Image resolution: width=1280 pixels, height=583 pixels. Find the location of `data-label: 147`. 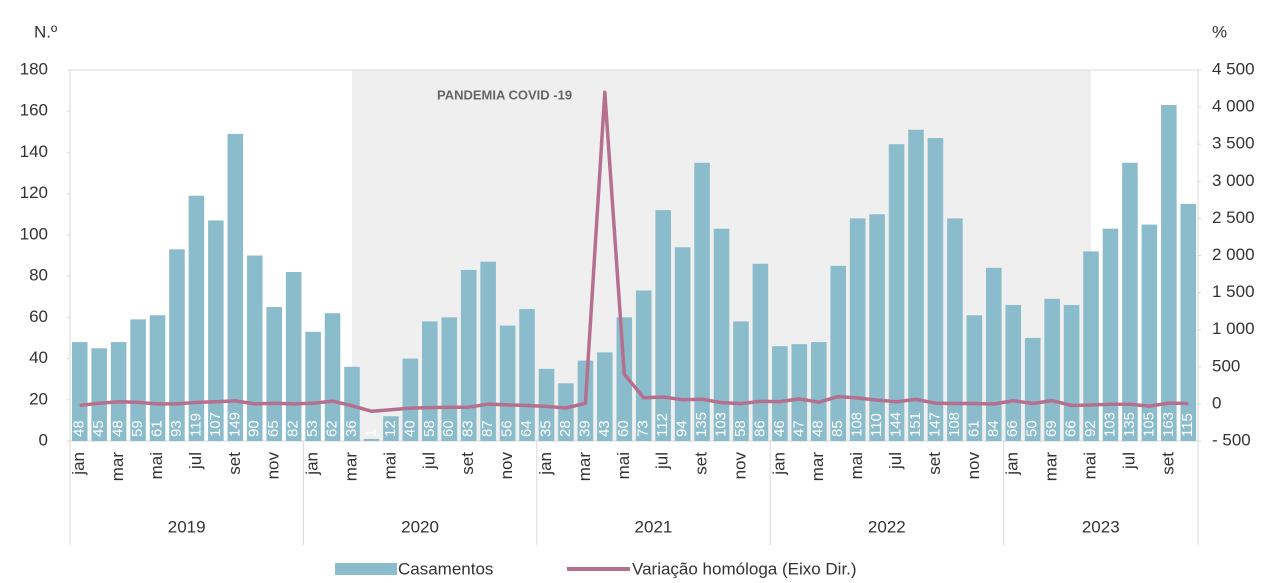

data-label: 147 is located at coordinates (934, 424).